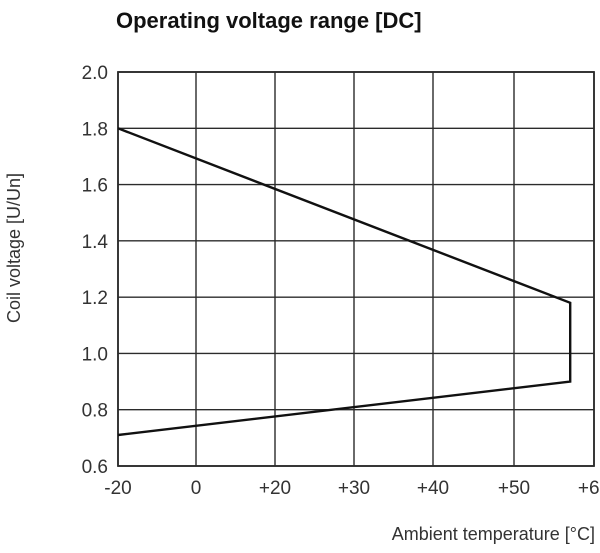 The height and width of the screenshot is (553, 600). I want to click on chart-title: Operating voltage range [DC], so click(269, 20).